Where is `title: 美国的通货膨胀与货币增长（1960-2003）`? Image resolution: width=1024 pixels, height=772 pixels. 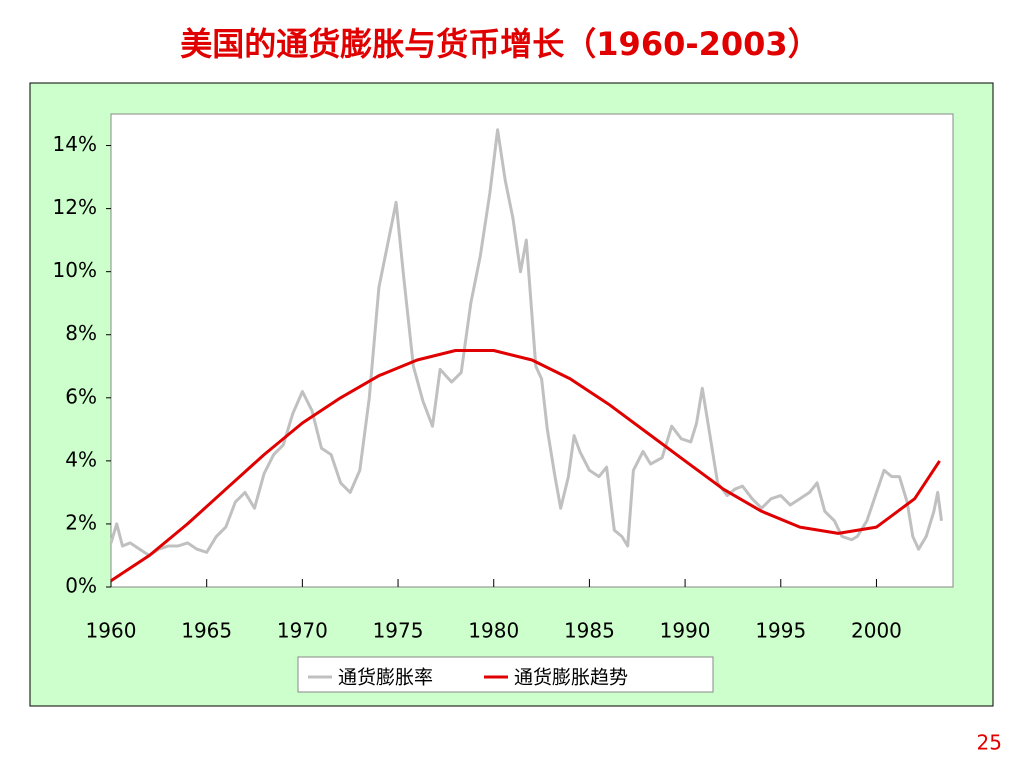 title: 美国的通货膨胀与货币增长（1960-2003） is located at coordinates (499, 44).